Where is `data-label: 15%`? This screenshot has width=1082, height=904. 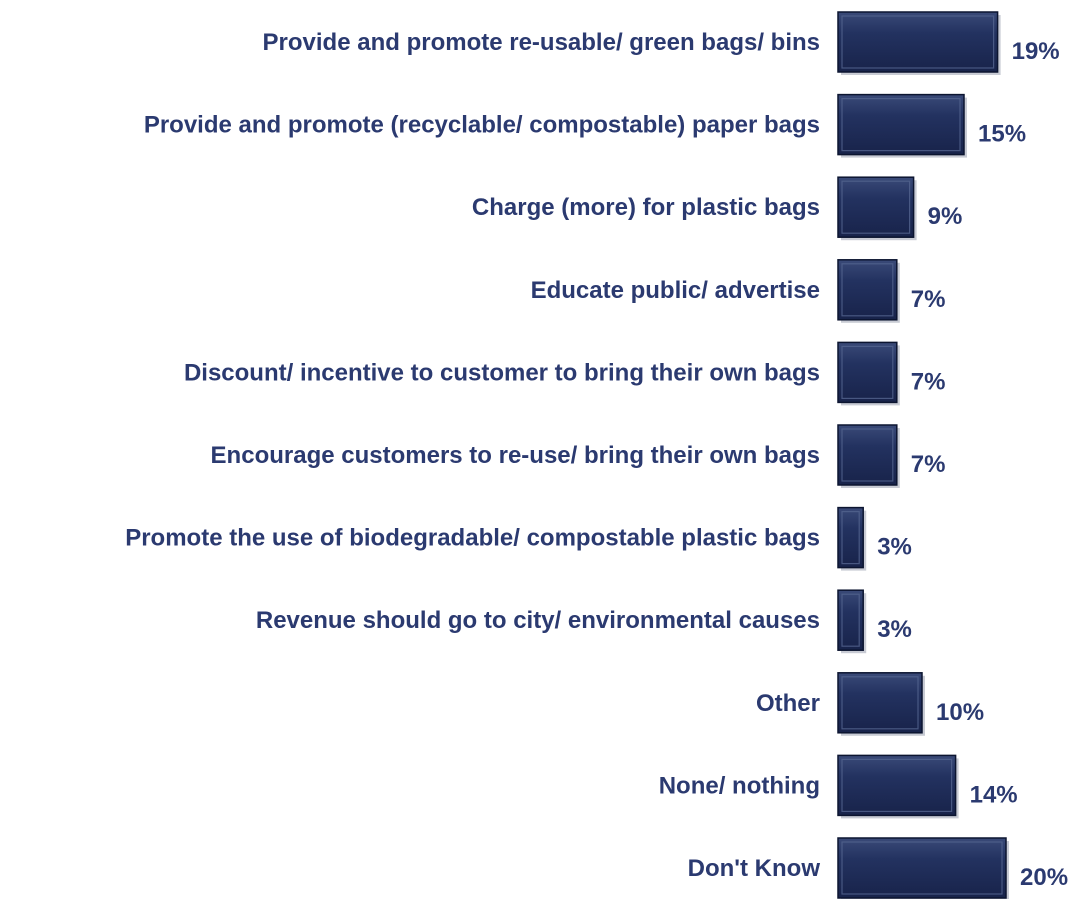
data-label: 15% is located at coordinates (1002, 134).